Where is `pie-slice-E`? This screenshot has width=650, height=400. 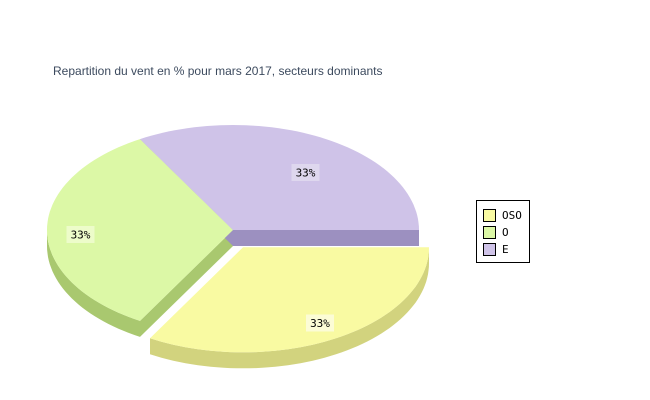
pie-slice-E is located at coordinates (279, 177).